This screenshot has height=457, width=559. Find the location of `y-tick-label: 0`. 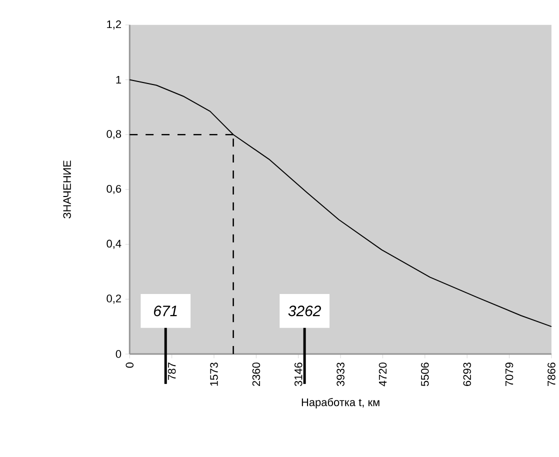

y-tick-label: 0 is located at coordinates (119, 354).